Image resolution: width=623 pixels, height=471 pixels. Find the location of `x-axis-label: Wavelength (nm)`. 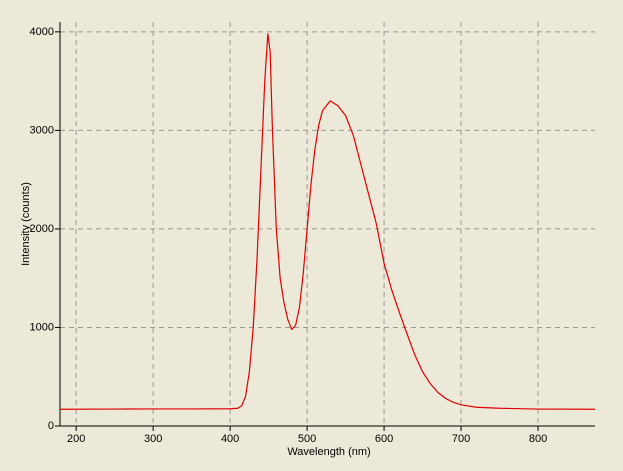

x-axis-label: Wavelength (nm) is located at coordinates (328, 452).